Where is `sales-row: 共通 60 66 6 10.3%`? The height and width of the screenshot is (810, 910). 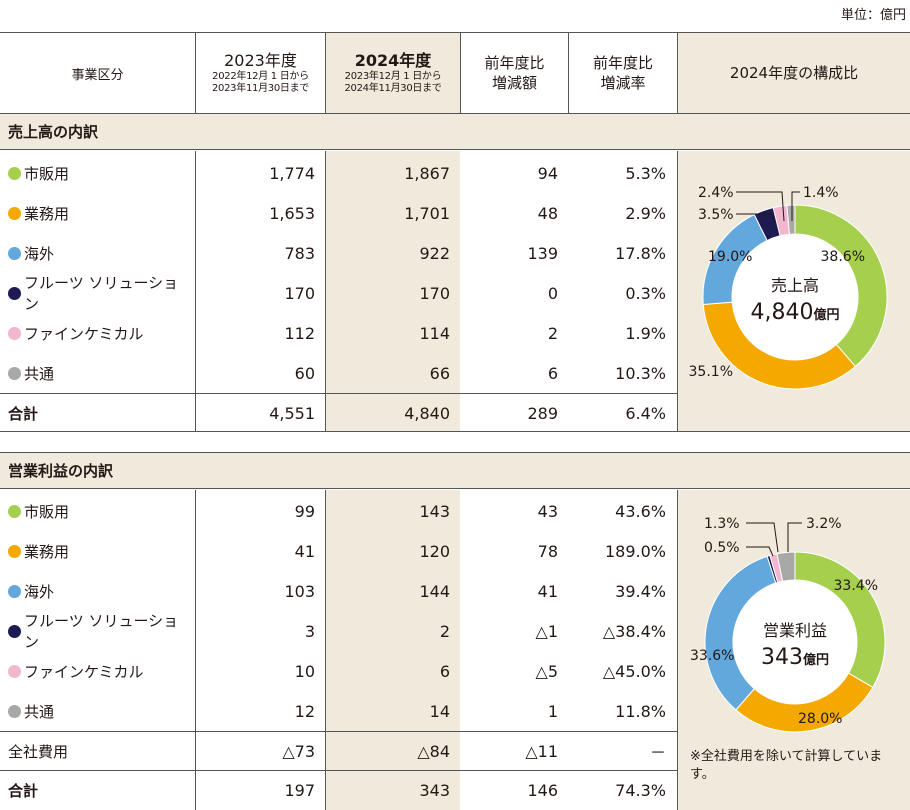 sales-row: 共通 60 66 6 10.3% is located at coordinates (339, 373).